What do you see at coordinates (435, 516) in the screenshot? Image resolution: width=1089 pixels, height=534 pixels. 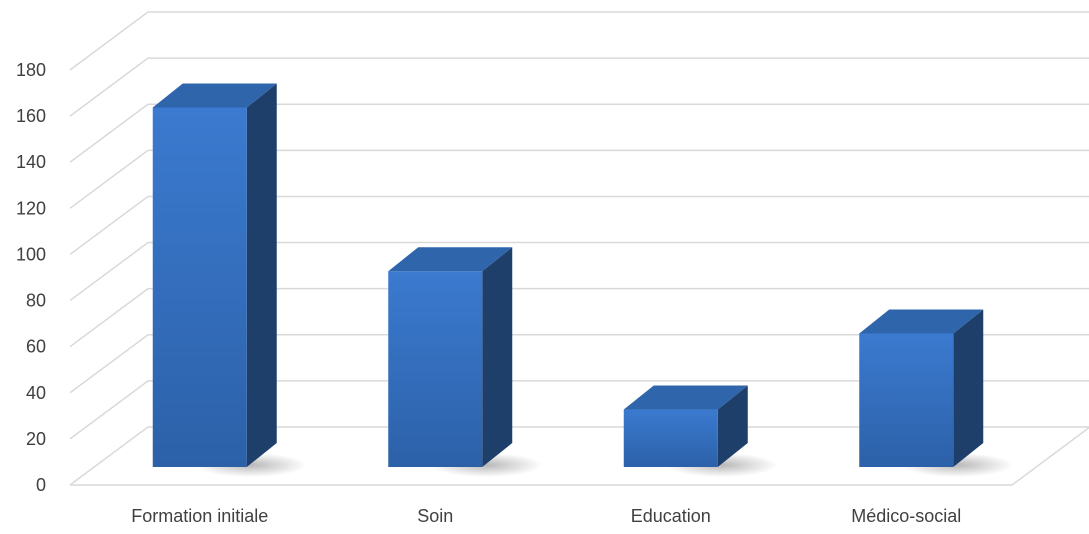 I see `x-tick-label: Soin` at bounding box center [435, 516].